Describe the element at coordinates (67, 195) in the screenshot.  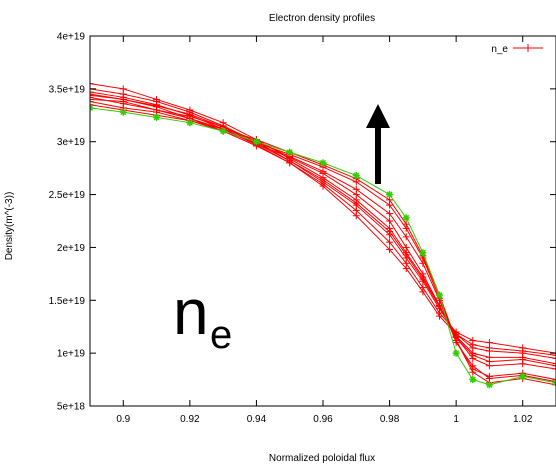
I see `y-tick-label: 2.5e+19` at that location.